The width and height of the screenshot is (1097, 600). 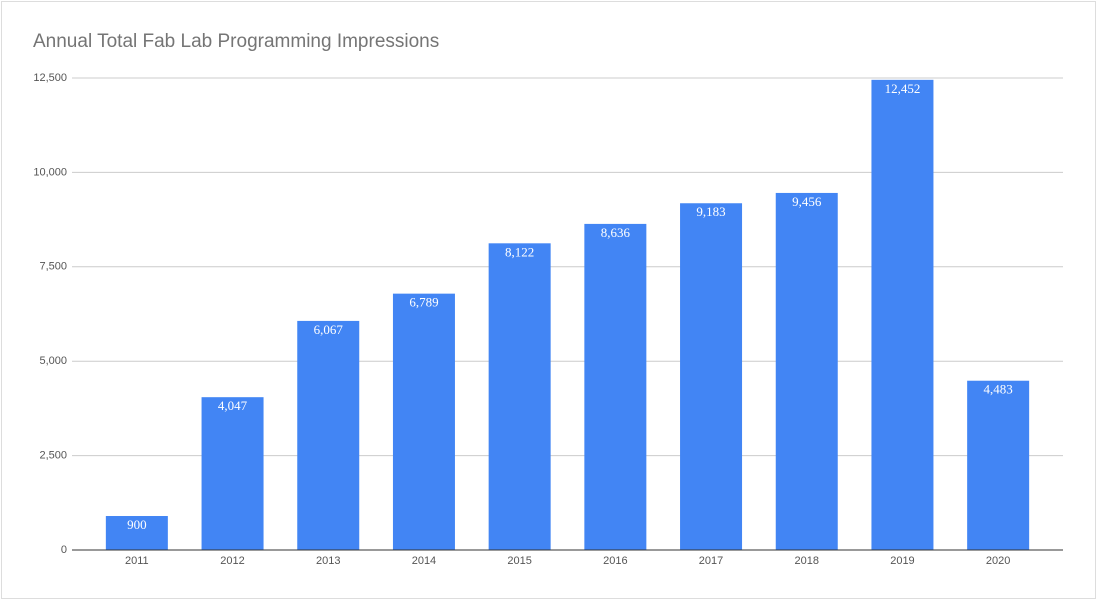 What do you see at coordinates (329, 329) in the screenshot?
I see `value-label: 6,067` at bounding box center [329, 329].